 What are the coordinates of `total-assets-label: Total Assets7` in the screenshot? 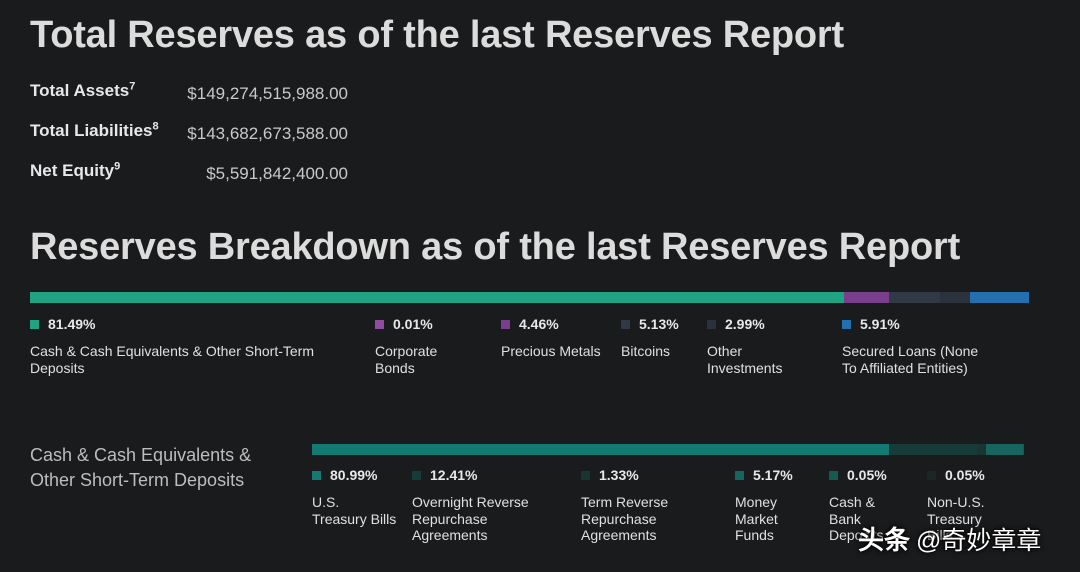 It's located at (83, 90).